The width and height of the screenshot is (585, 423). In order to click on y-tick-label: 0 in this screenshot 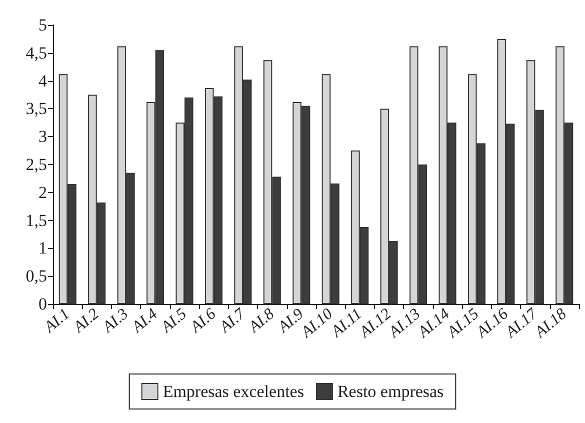, I will do `click(42, 304)`.